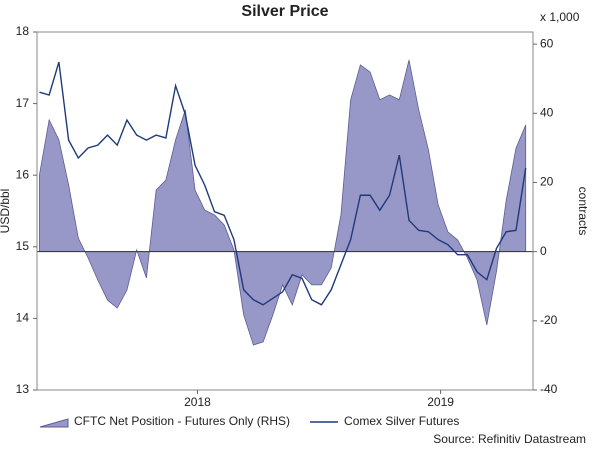  Describe the element at coordinates (583, 211) in the screenshot. I see `y2-axis-label: contracts` at that location.